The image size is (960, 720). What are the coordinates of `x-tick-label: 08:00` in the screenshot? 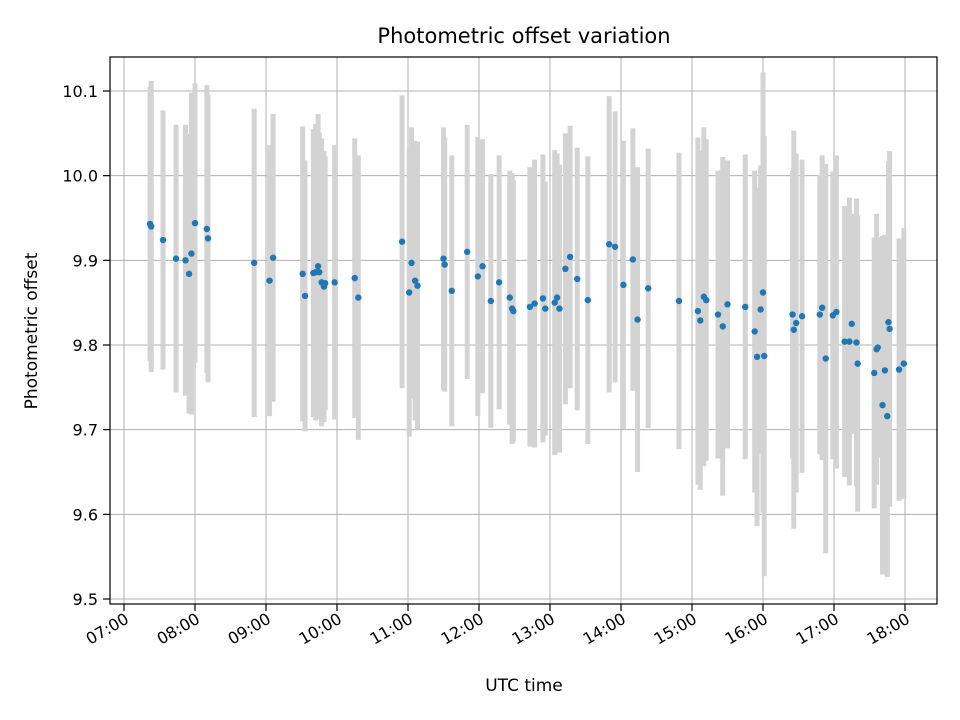 It's located at (178, 629).